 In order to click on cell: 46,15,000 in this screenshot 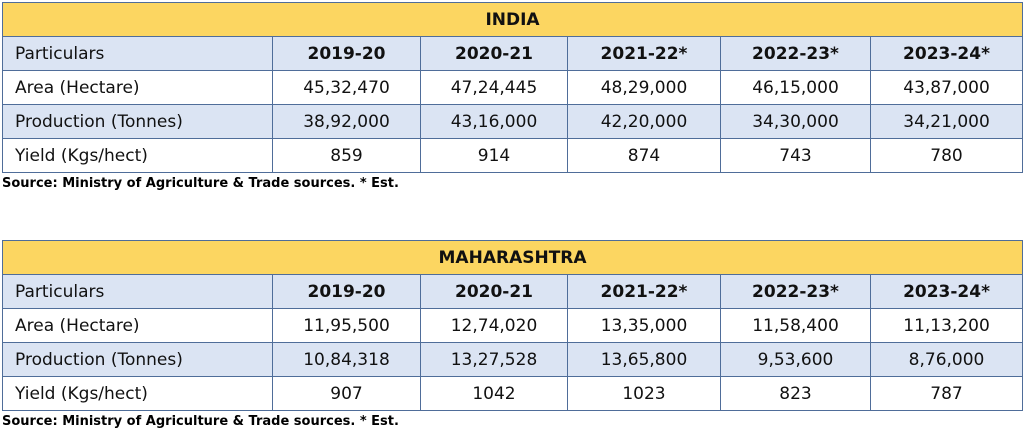, I will do `click(795, 87)`.